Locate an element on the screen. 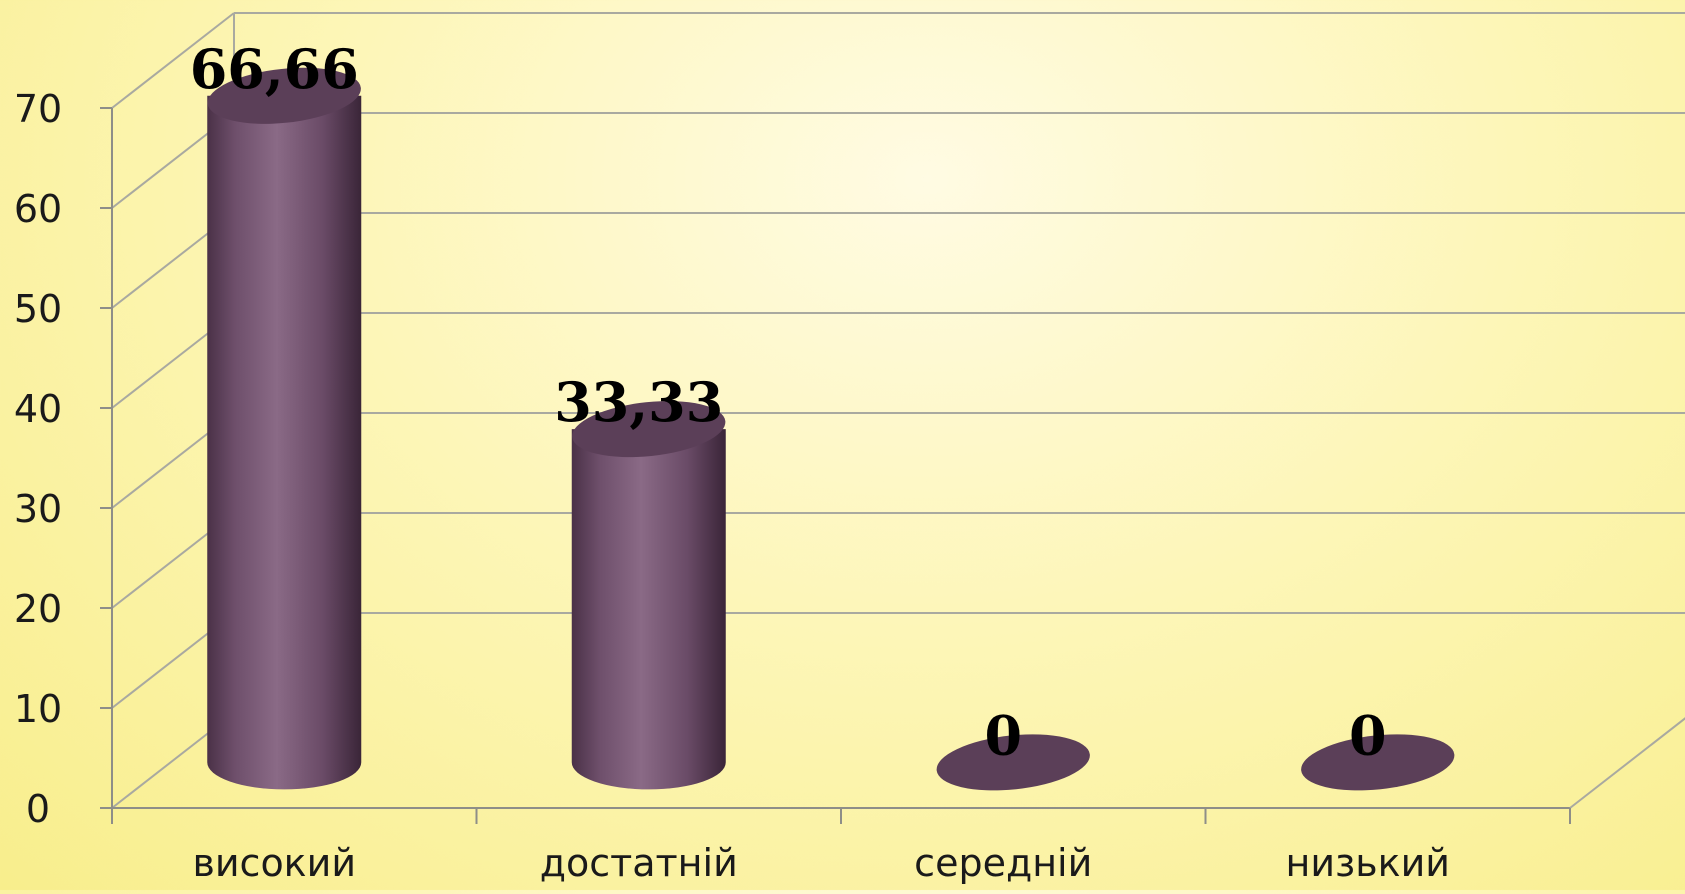  y-tick-label: 70 is located at coordinates (38, 109).